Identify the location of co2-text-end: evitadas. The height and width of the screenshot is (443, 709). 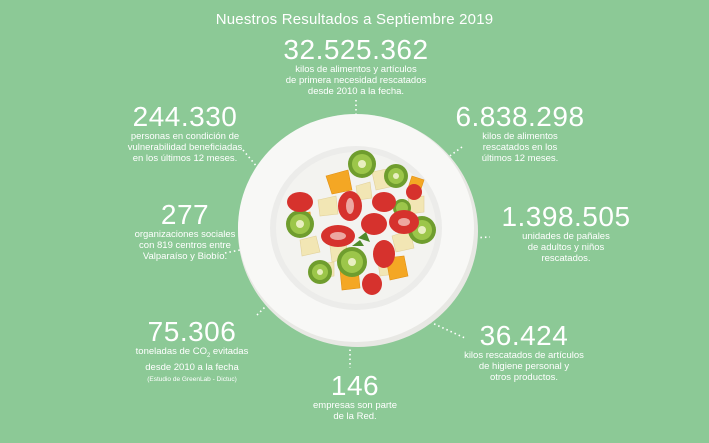
(229, 351).